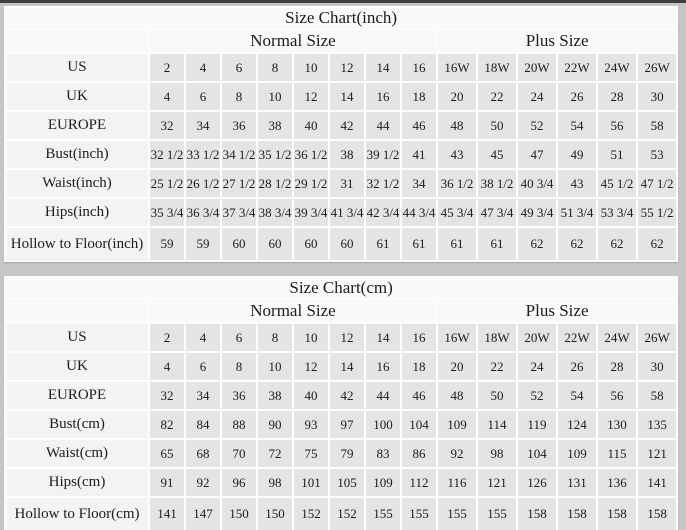 The width and height of the screenshot is (686, 530). I want to click on size-value-cell: 98, so click(275, 482).